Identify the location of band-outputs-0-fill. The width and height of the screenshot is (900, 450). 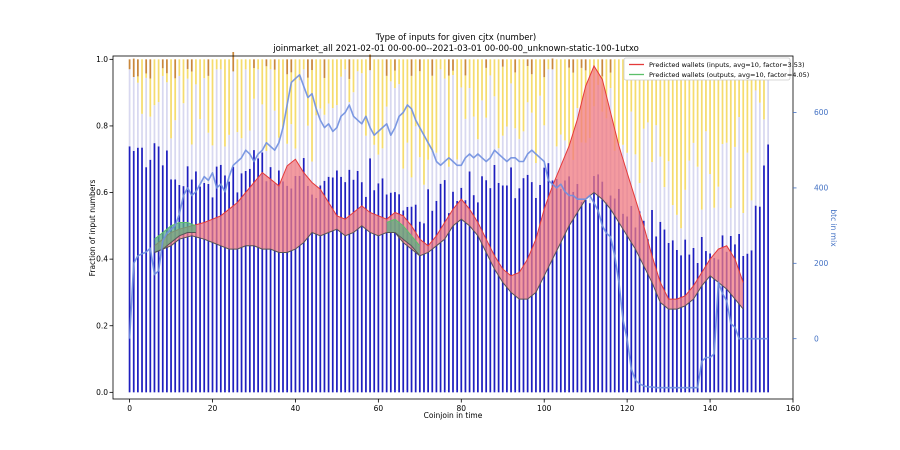
(175, 237).